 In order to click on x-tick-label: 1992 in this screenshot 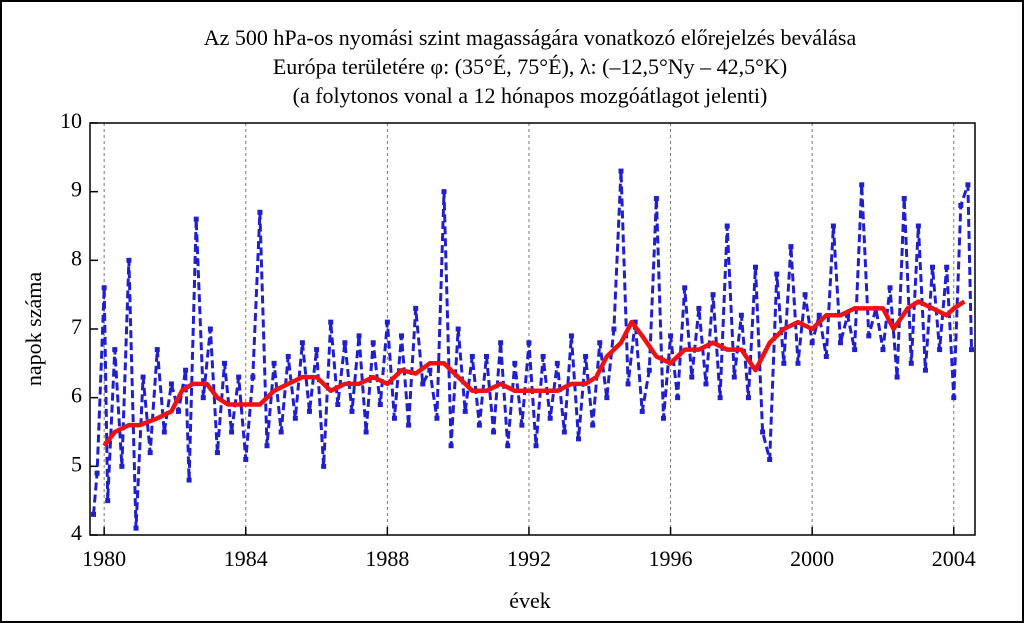, I will do `click(529, 558)`.